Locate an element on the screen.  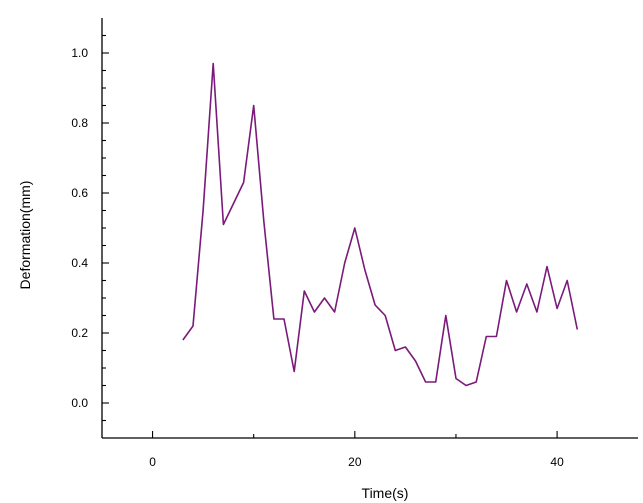
y-ticks: 0.0 0.2 0.4 0.6 0.8 1.0 is located at coordinates (90, 228).